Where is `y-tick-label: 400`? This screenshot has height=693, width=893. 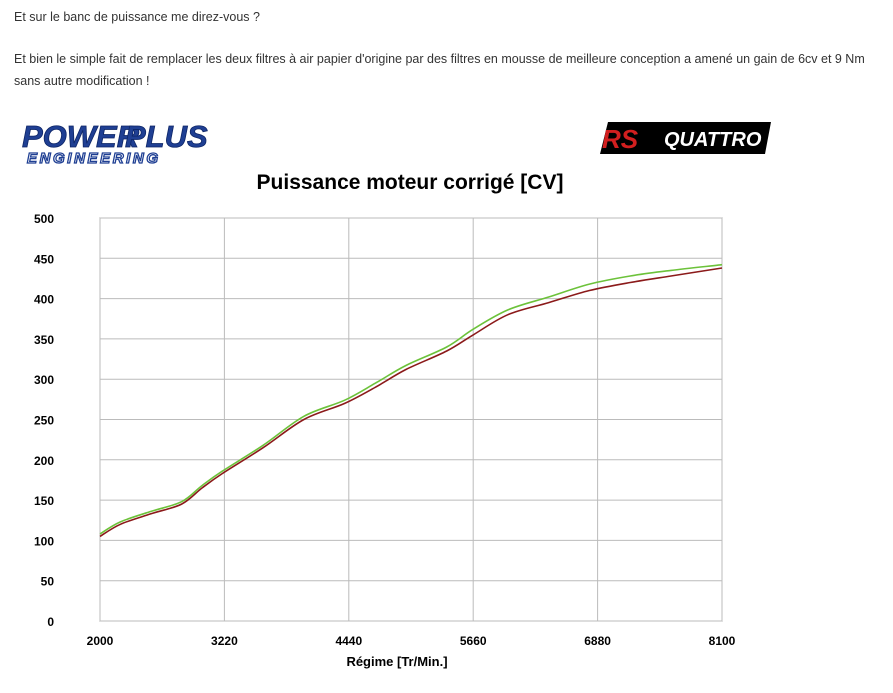
y-tick-label: 400 is located at coordinates (44, 300).